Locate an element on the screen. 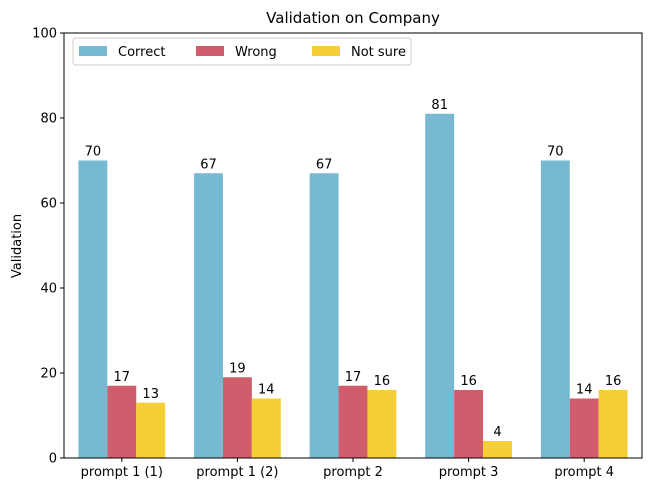 The height and width of the screenshot is (491, 651). y-tick-label: 100 is located at coordinates (44, 34).